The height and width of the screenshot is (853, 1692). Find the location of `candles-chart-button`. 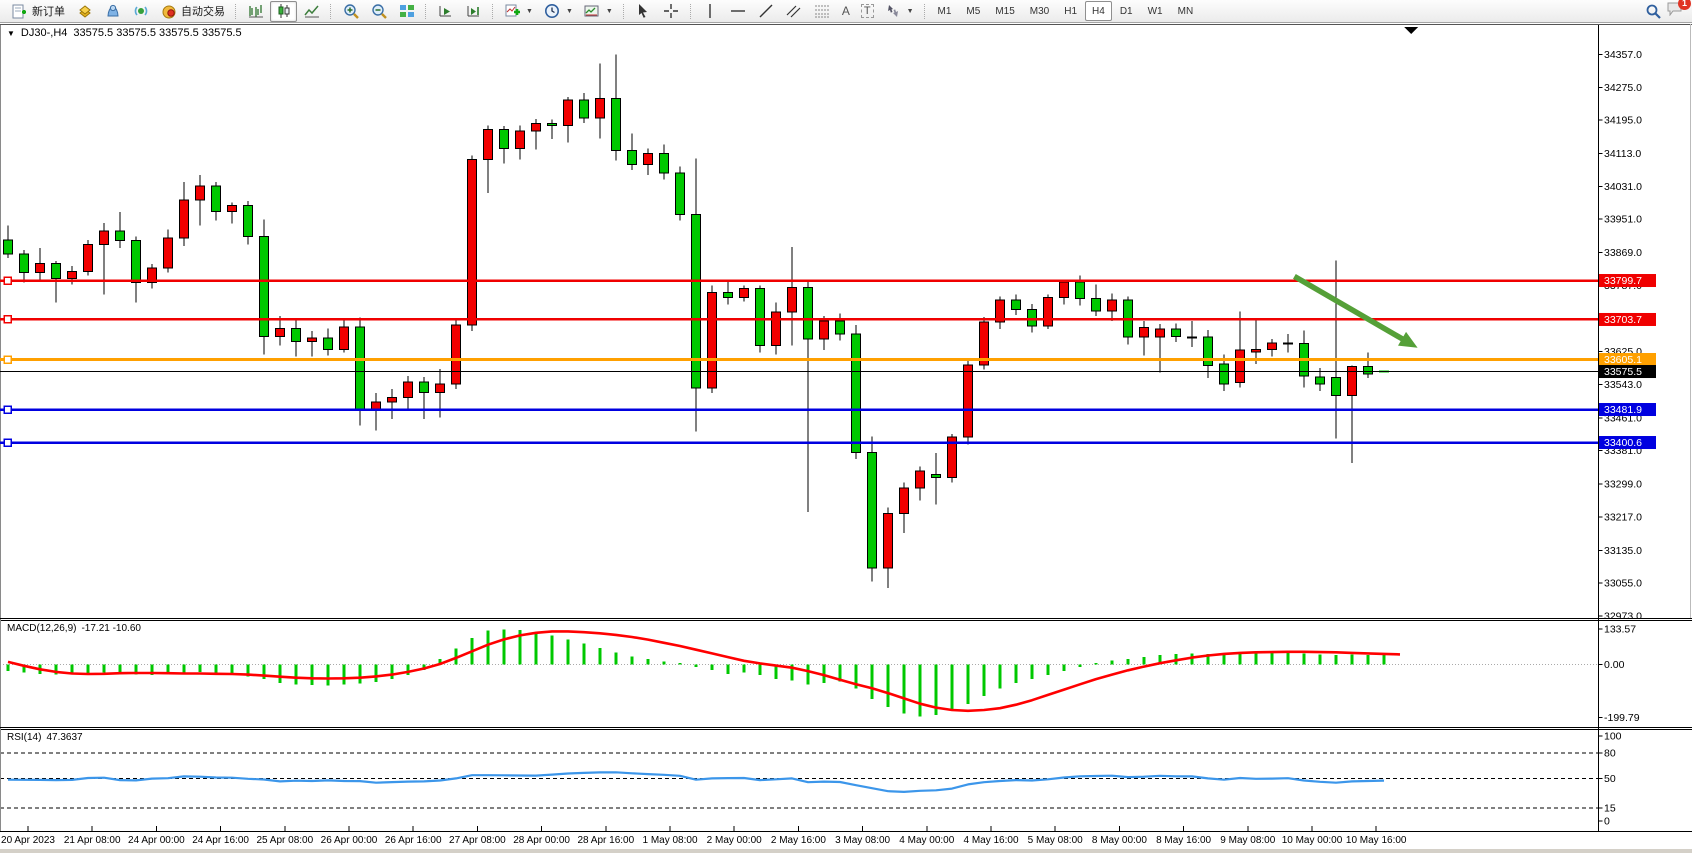

candles-chart-button is located at coordinates (283, 11).